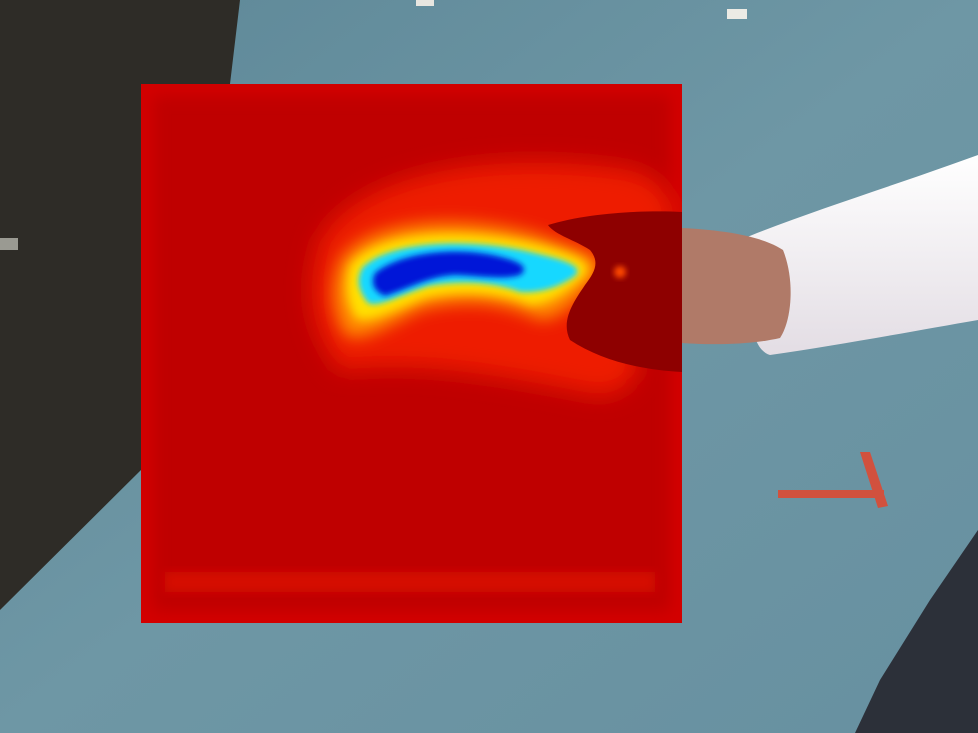  I want to click on carpet-mark, so click(9, 244).